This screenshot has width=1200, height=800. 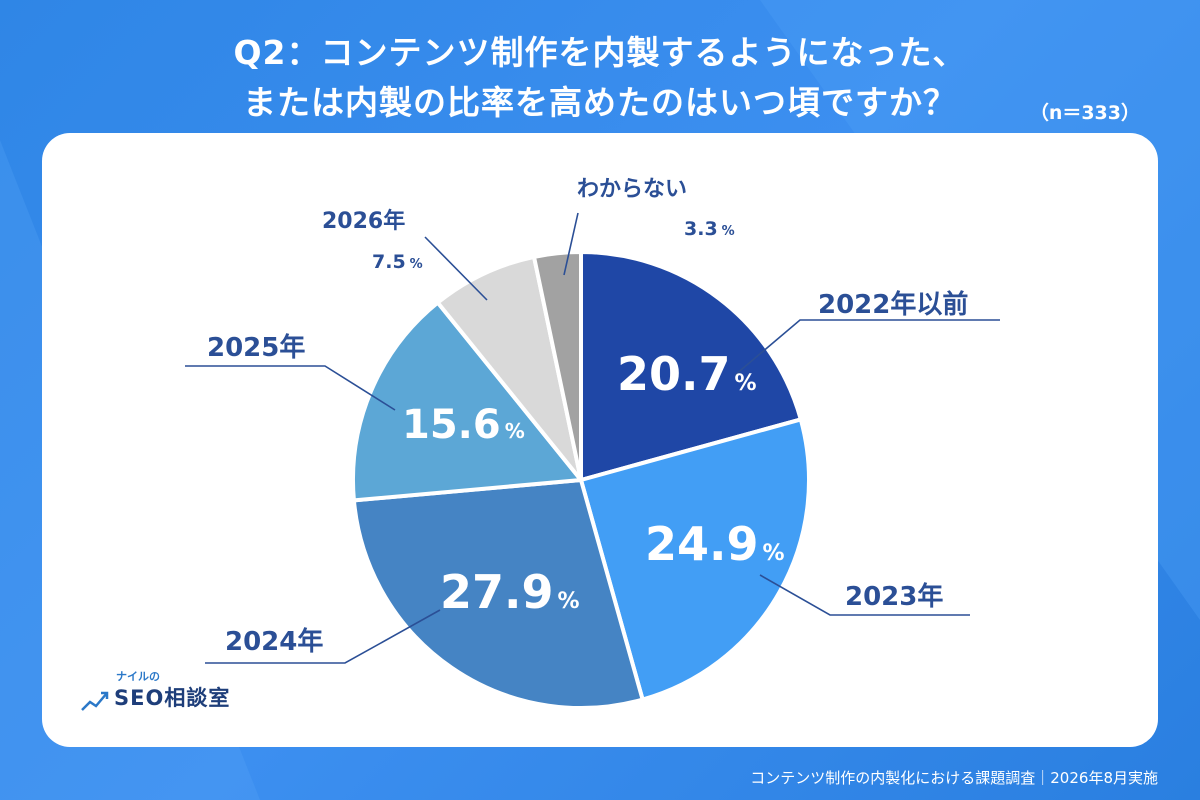 I want to click on slice-0-wedge, so click(x=691, y=366).